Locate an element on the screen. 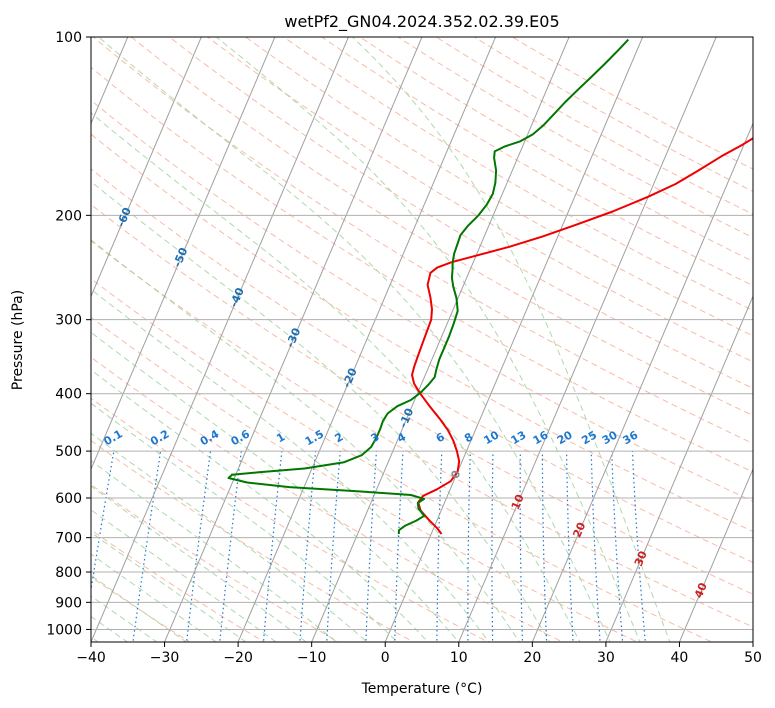  x-tick-label: 10 is located at coordinates (459, 658).